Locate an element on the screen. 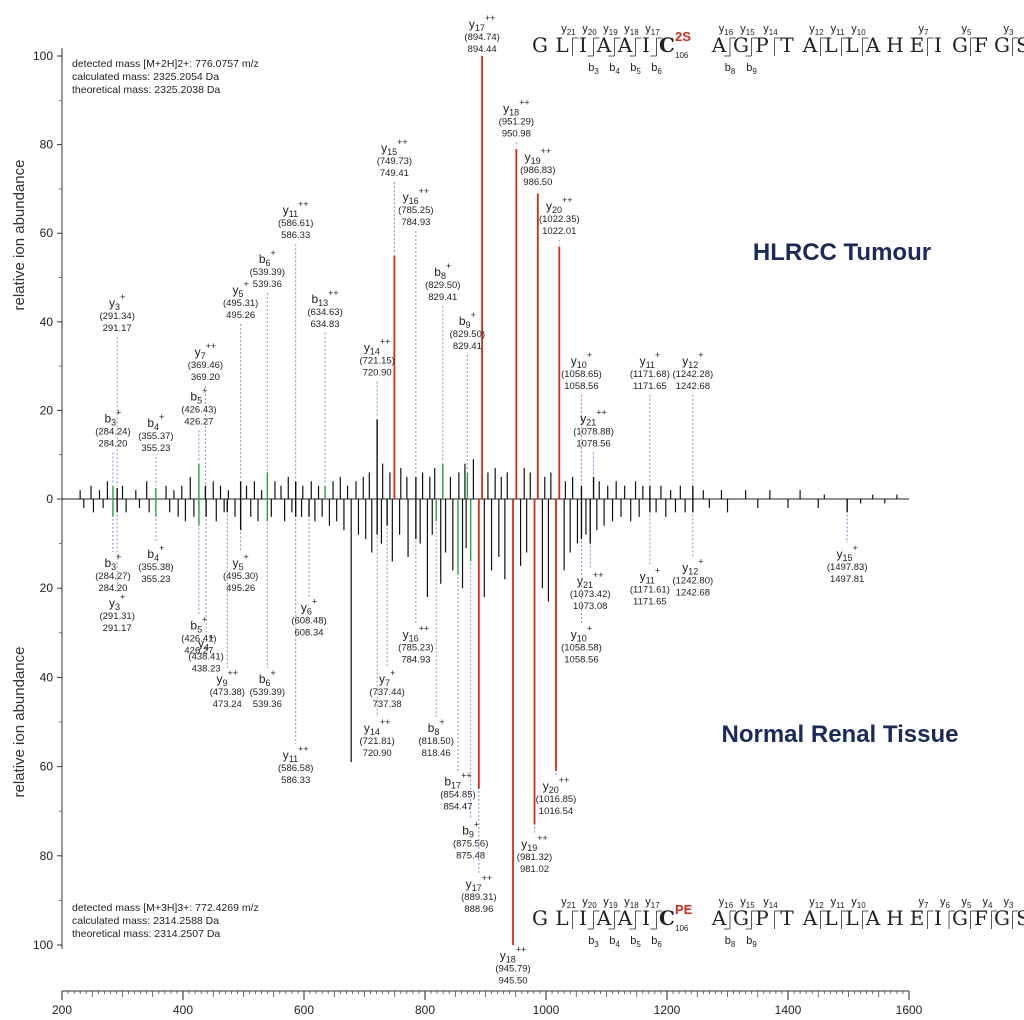 Image resolution: width=1024 pixels, height=1020 pixels. ion-label-top-b9: b9+ is located at coordinates (467, 320).